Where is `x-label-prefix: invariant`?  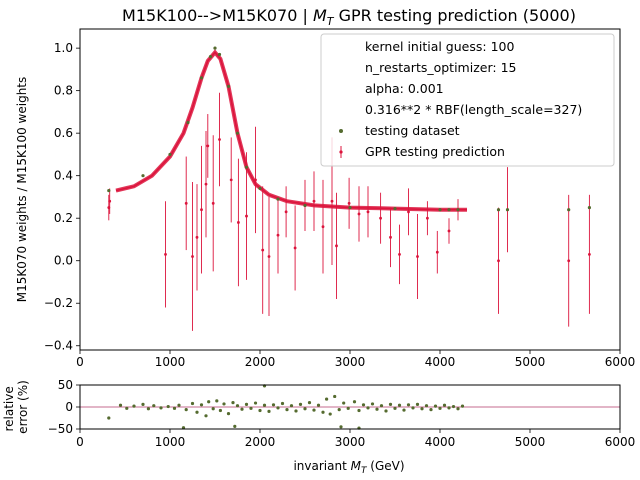 x-label-prefix: invariant is located at coordinates (321, 466).